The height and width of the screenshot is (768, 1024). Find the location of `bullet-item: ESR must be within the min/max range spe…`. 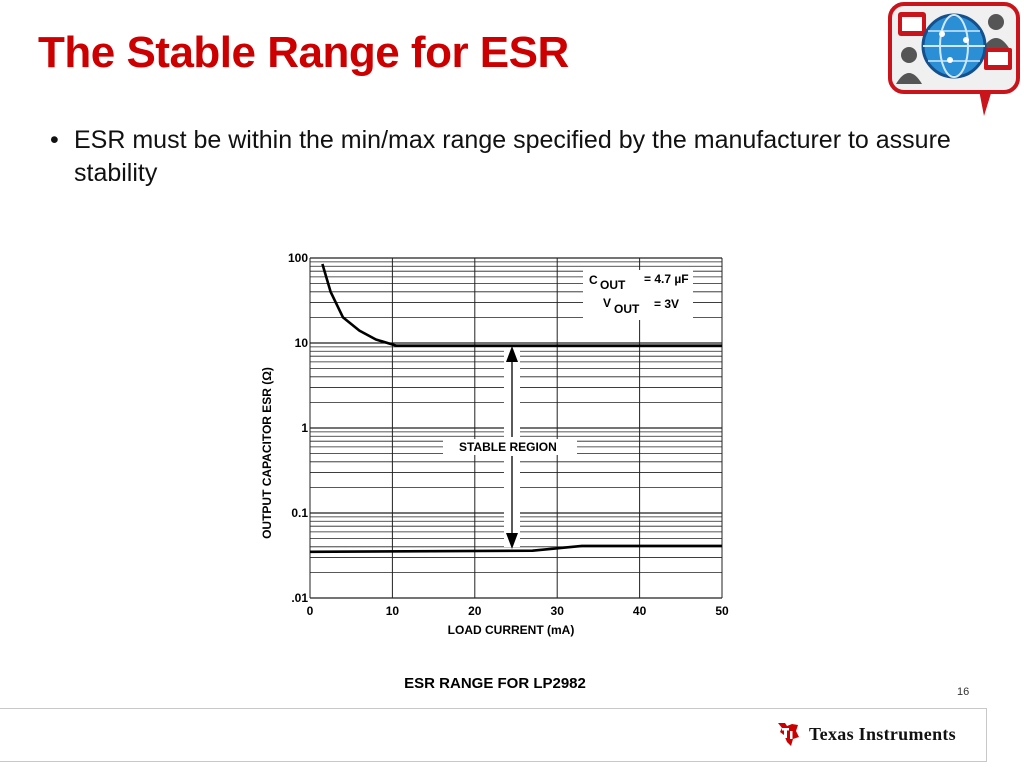

bullet-item: ESR must be within the min/max range spe… is located at coordinates (510, 157).